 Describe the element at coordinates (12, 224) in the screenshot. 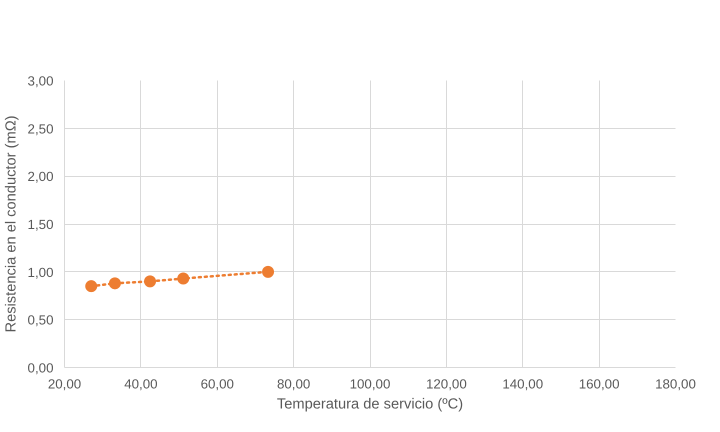

I see `y-axis-title: Resistencia en el conductor (mΩ)` at that location.